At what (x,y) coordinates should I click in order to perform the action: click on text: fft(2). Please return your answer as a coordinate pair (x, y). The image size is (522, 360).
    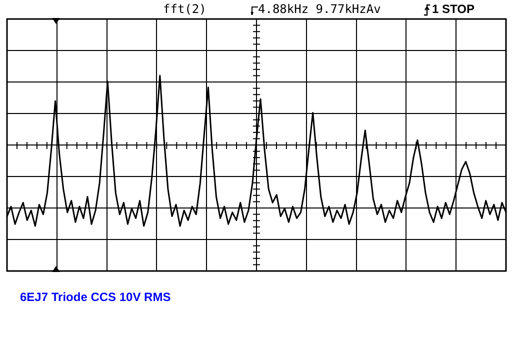
    Looking at the image, I should click on (184, 9).